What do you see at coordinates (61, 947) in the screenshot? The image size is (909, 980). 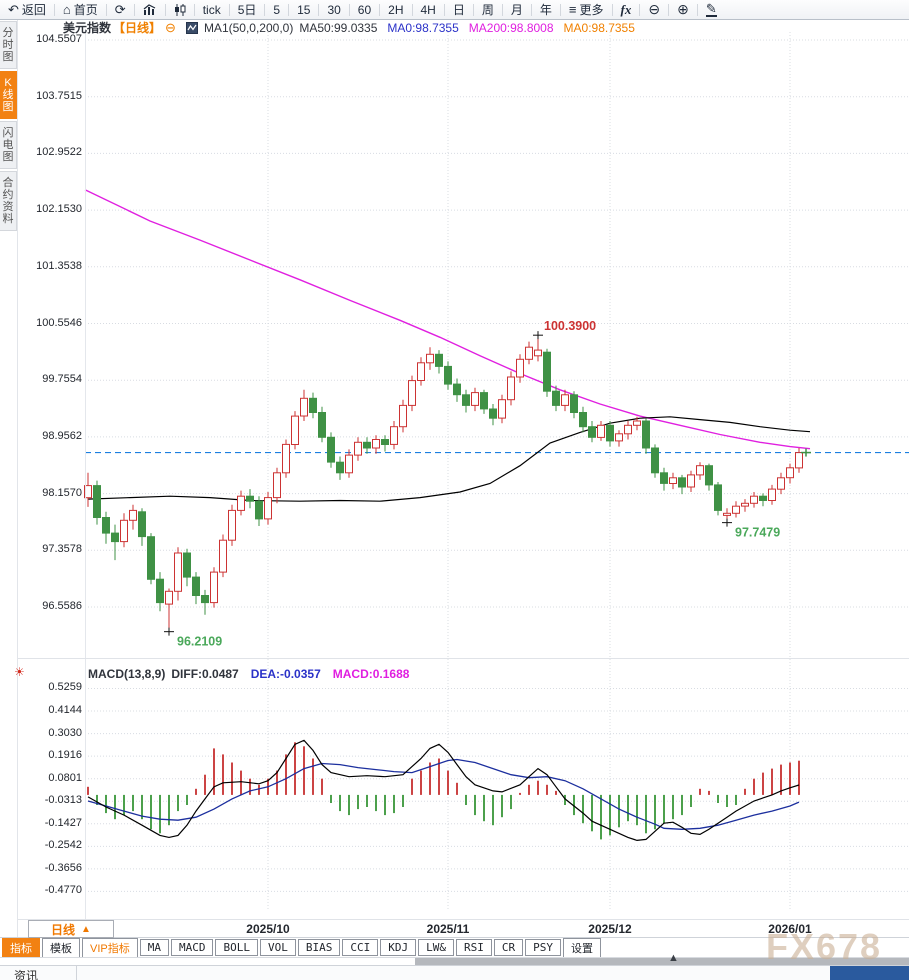 I see `indicator-tab-templates: 模板` at bounding box center [61, 947].